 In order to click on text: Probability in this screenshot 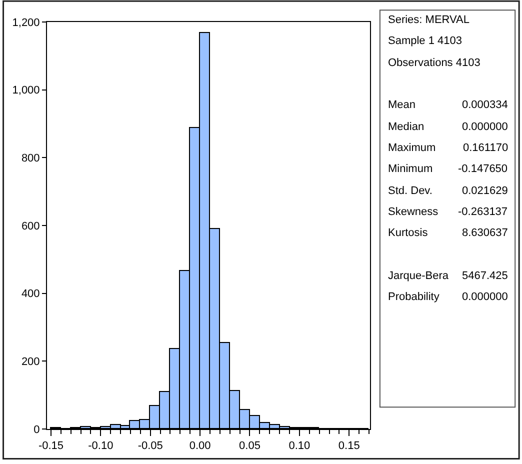, I will do `click(414, 297)`.